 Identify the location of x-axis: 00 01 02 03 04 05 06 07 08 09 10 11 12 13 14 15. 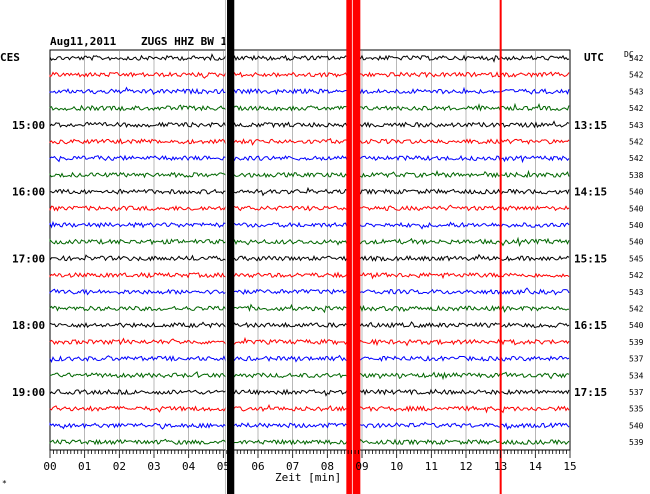
(310, 461).